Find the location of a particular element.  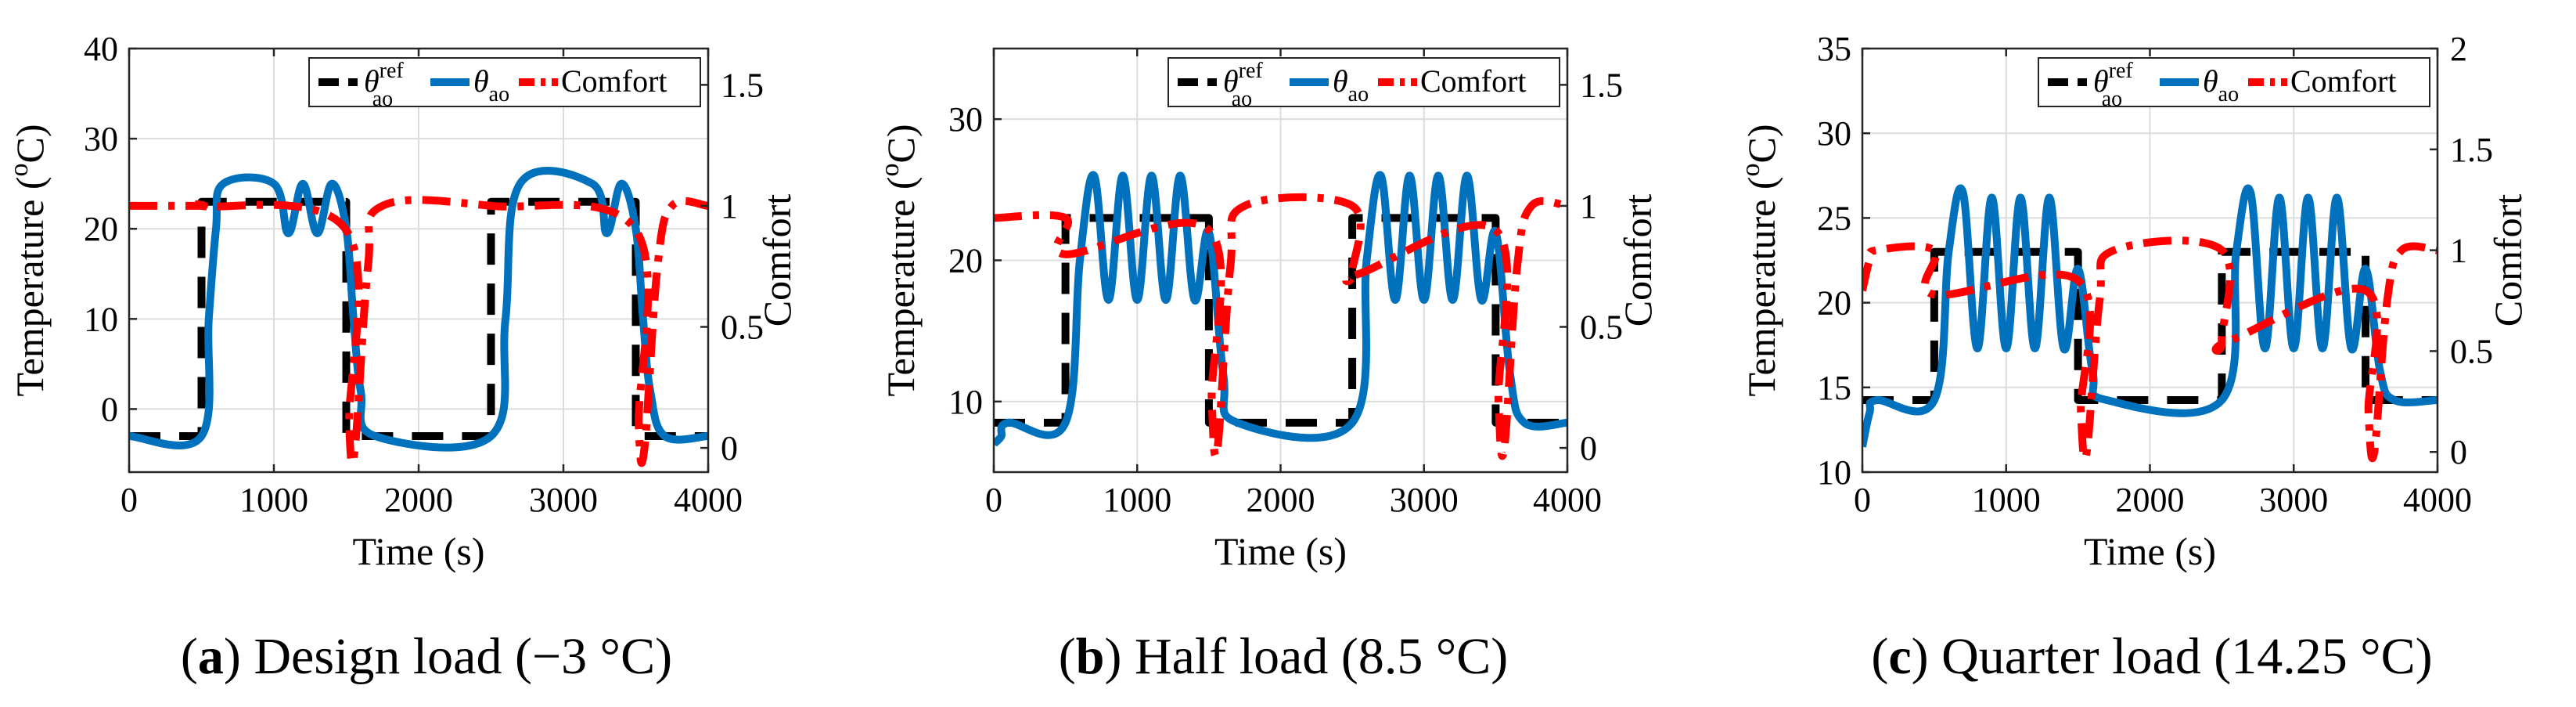

panel-caption: (b) Half load (8.5 °C) is located at coordinates (1284, 656).